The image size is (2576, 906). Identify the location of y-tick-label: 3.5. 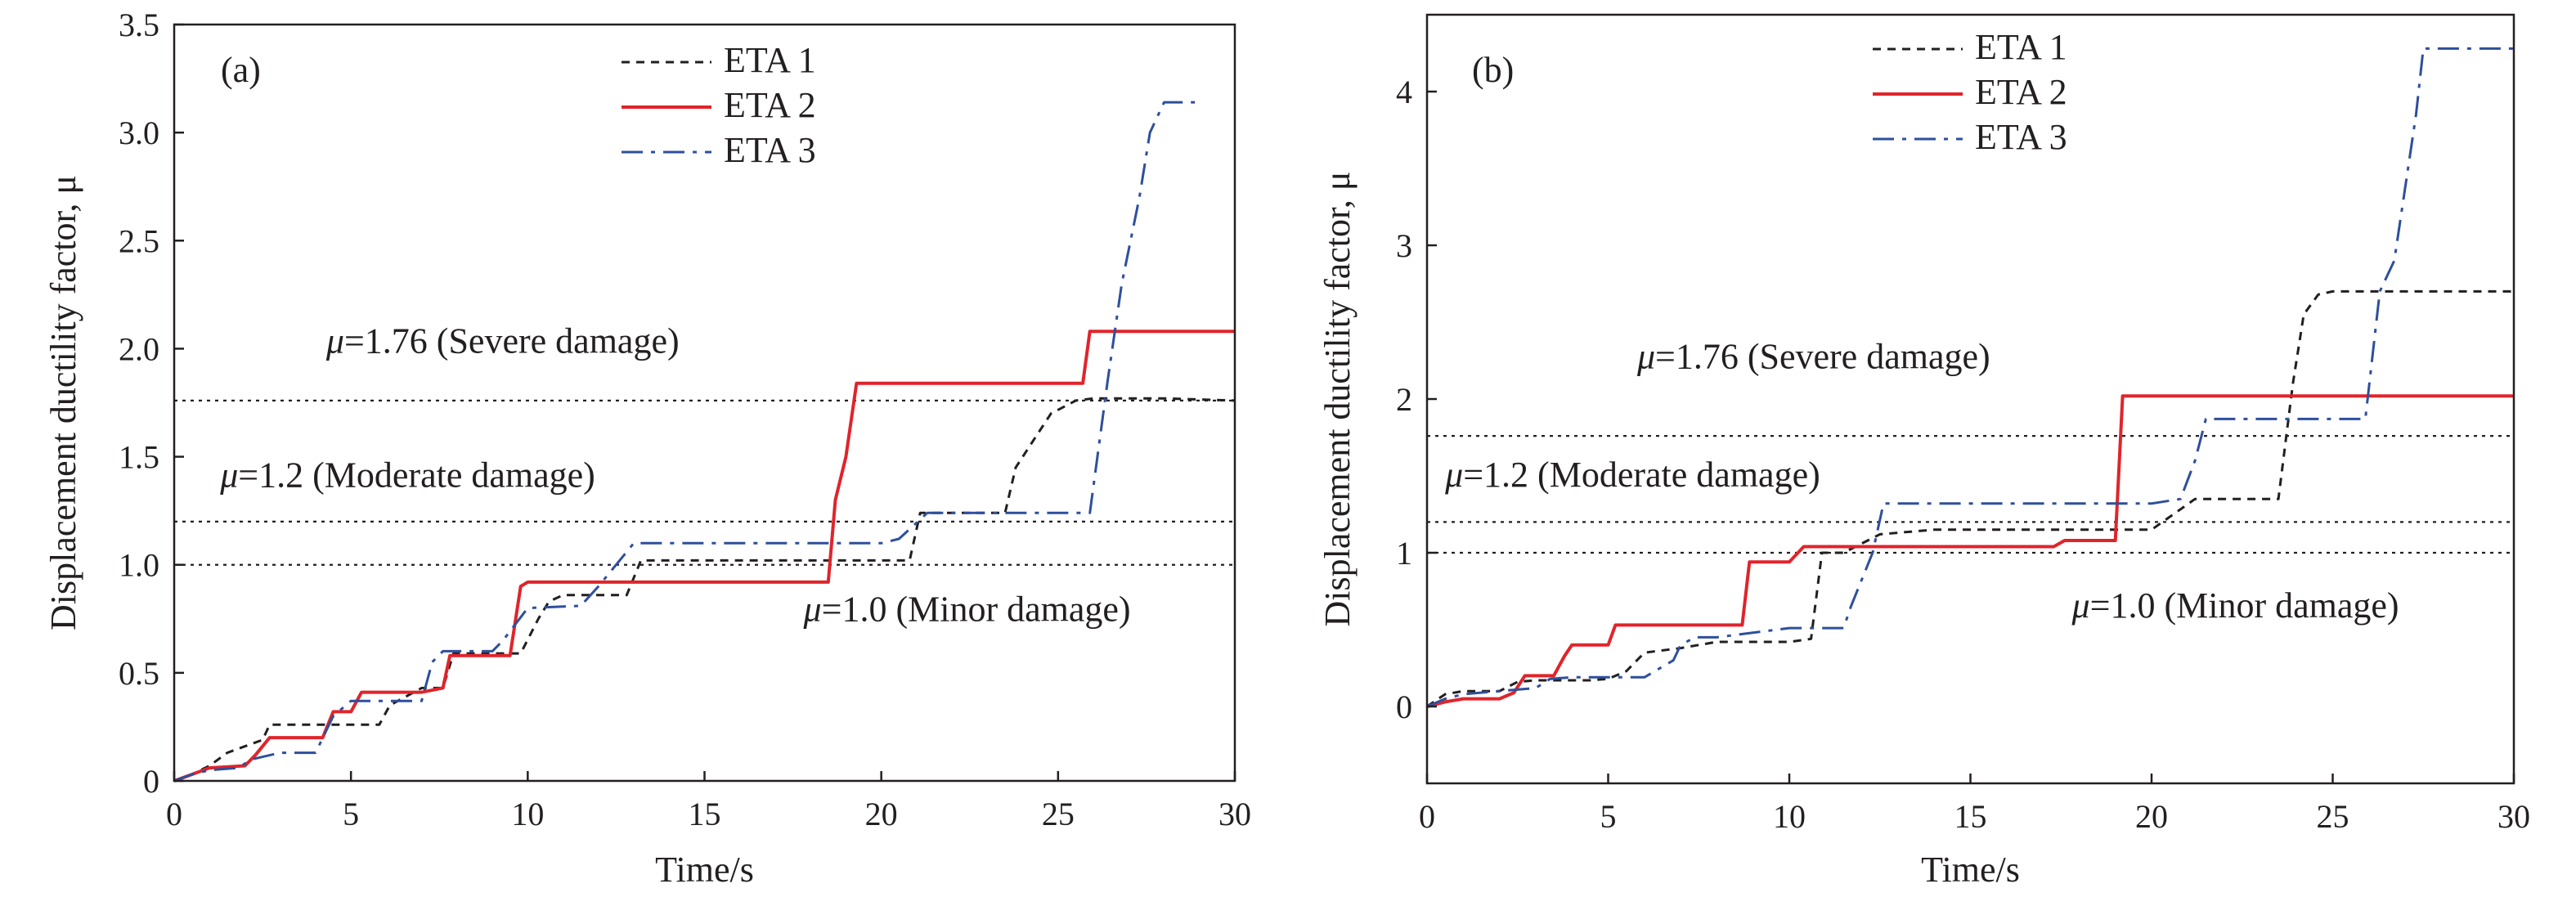
(139, 25).